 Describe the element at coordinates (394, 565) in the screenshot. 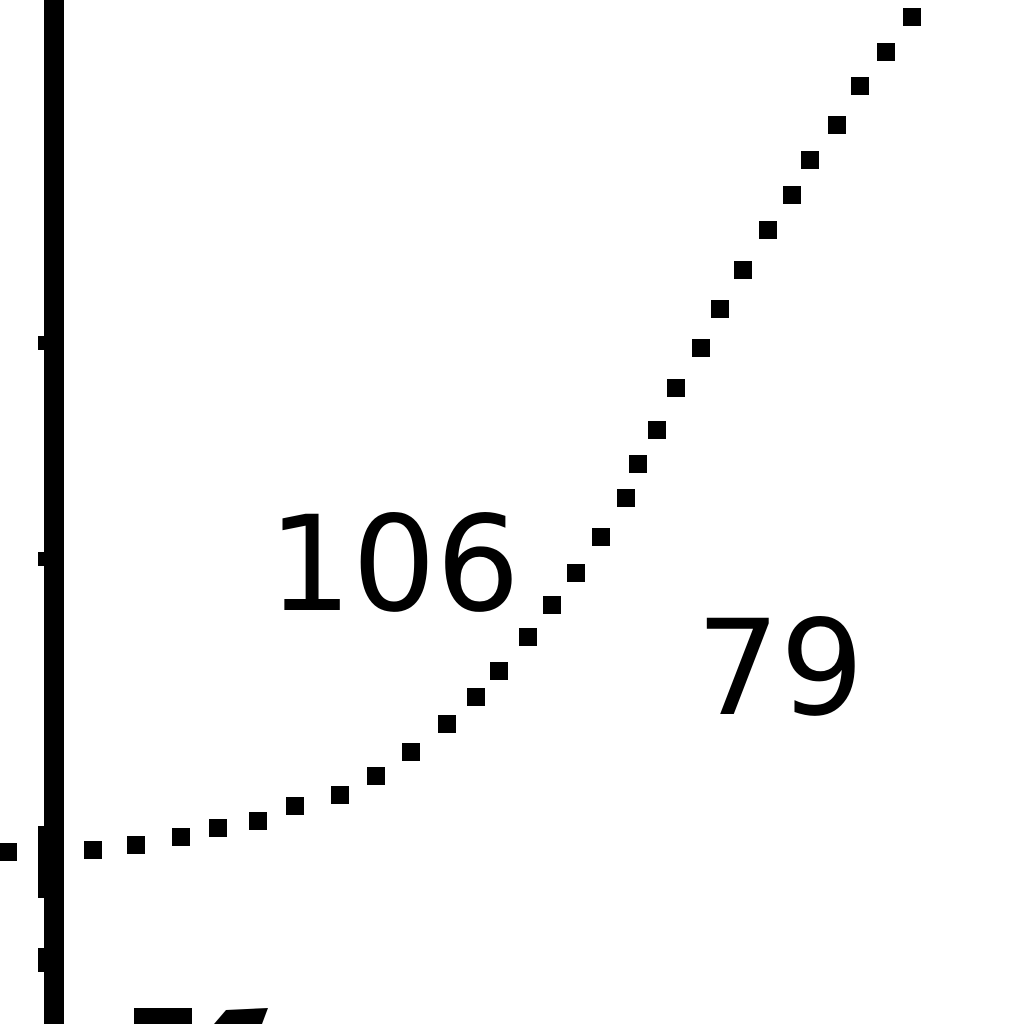

I see `region-label-106: 106` at that location.